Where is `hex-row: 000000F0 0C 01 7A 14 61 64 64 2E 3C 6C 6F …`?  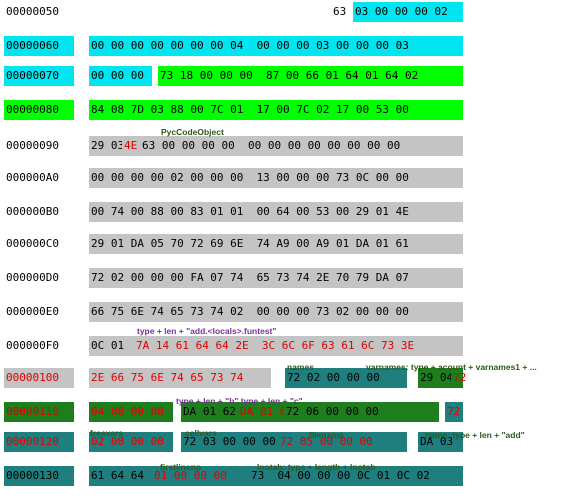 hex-row: 000000F0 0C 01 7A 14 61 64 64 2E 3C 6C 6F … is located at coordinates (283, 346).